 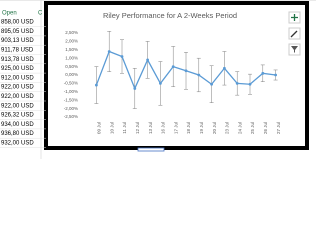 What do you see at coordinates (163, 128) in the screenshot?
I see `x-tick-label: 16 Jul` at bounding box center [163, 128].